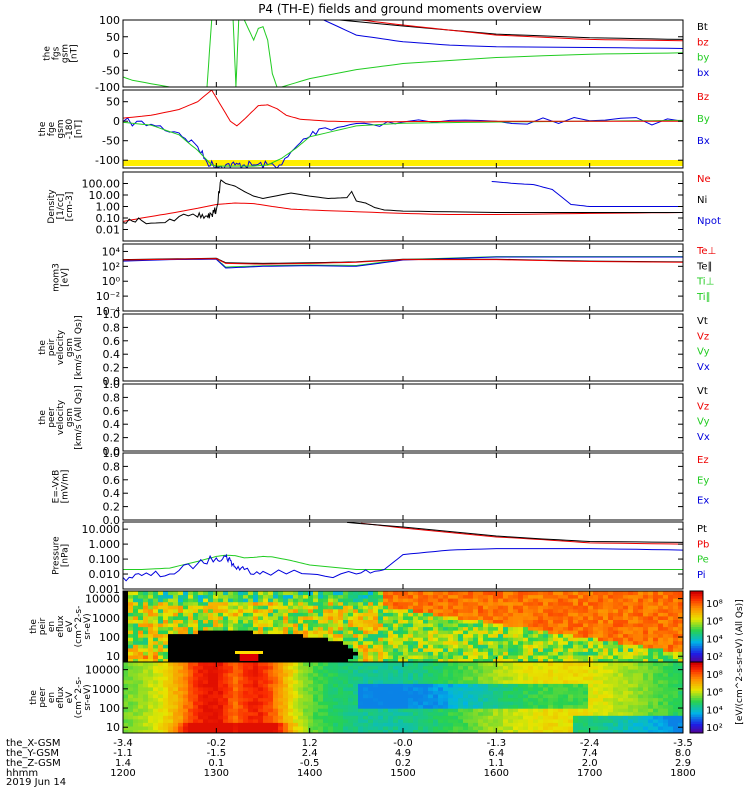 The width and height of the screenshot is (750, 800). I want to click on y-tick-label: 0.001, so click(105, 589).